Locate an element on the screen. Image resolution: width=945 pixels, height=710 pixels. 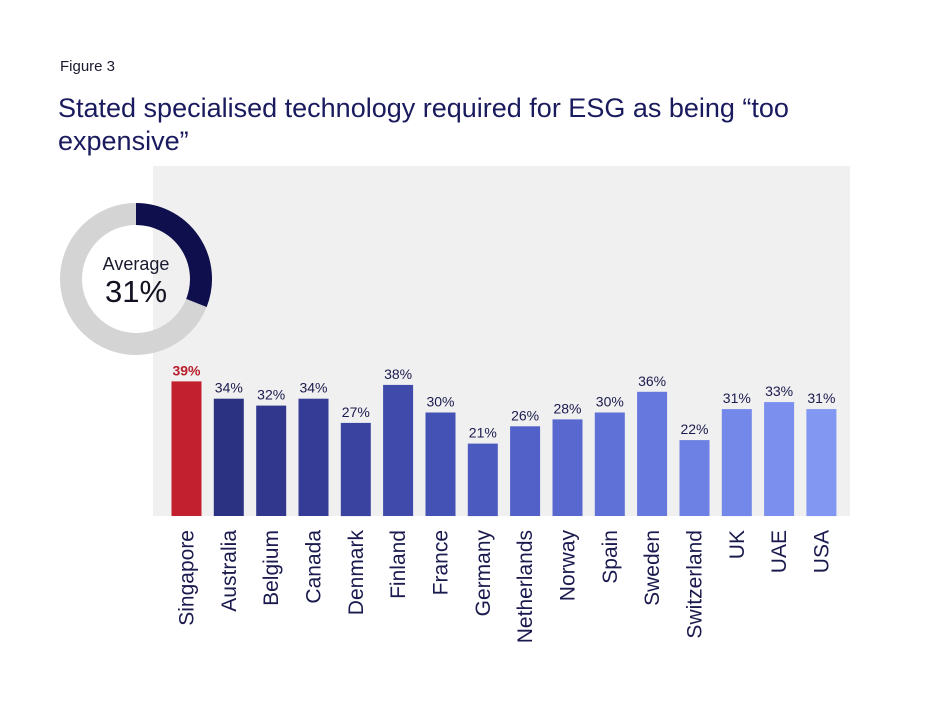
category-label-netherlands: Netherlands is located at coordinates (525, 586).